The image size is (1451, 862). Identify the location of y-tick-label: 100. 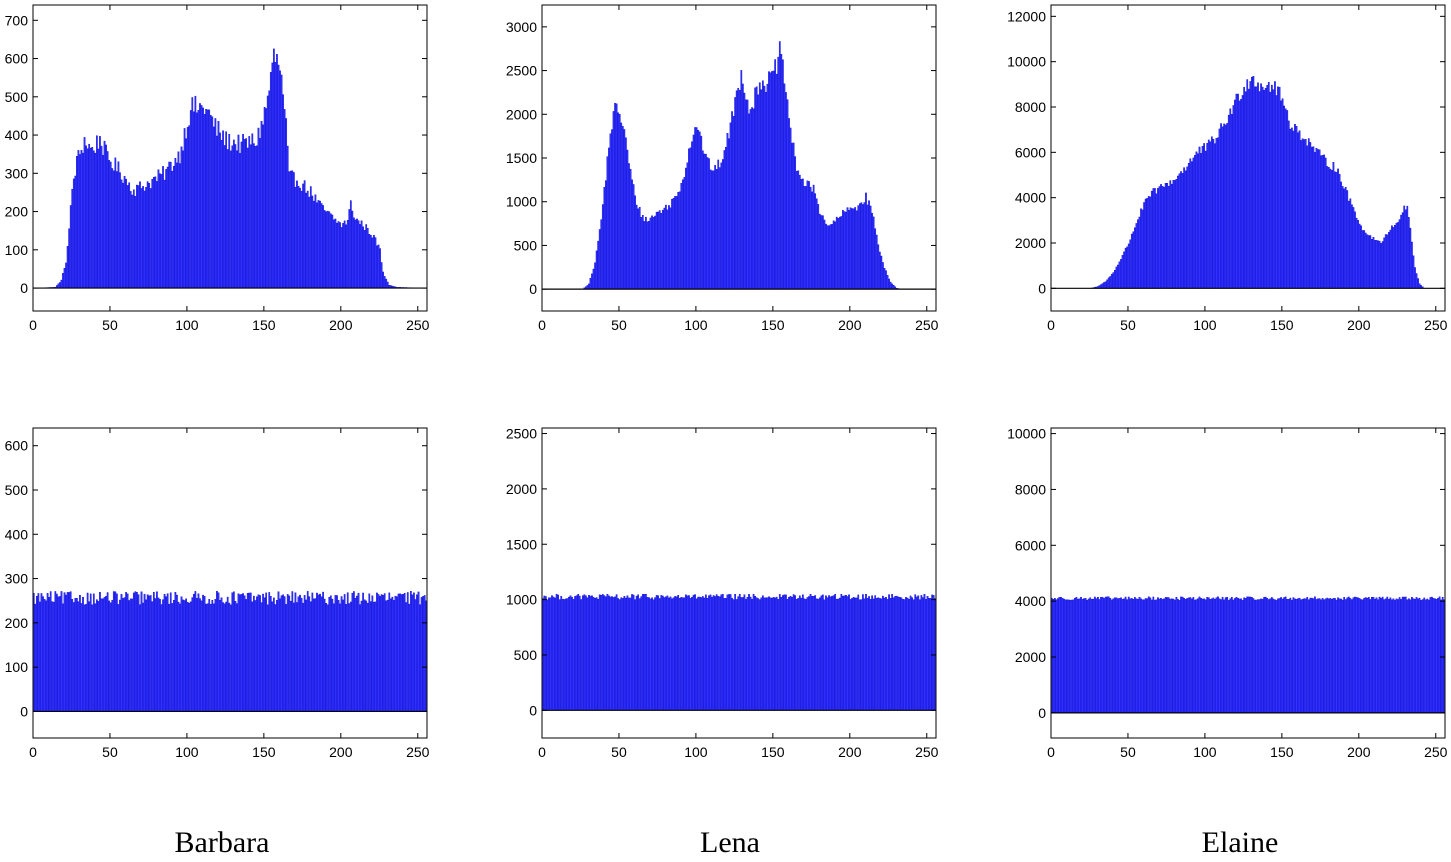
(17, 667).